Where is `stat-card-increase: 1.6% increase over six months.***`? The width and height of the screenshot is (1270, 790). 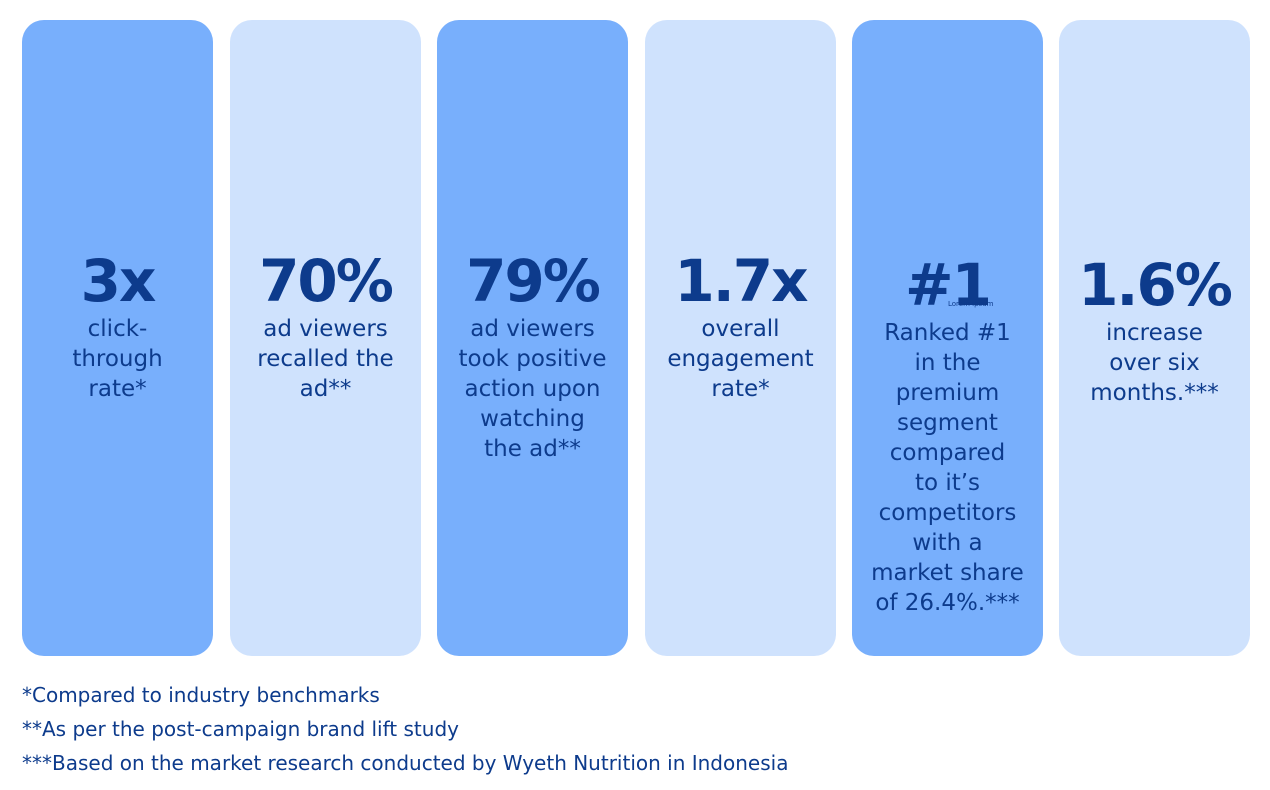
stat-card-increase: 1.6% increase over six months.*** is located at coordinates (1154, 338).